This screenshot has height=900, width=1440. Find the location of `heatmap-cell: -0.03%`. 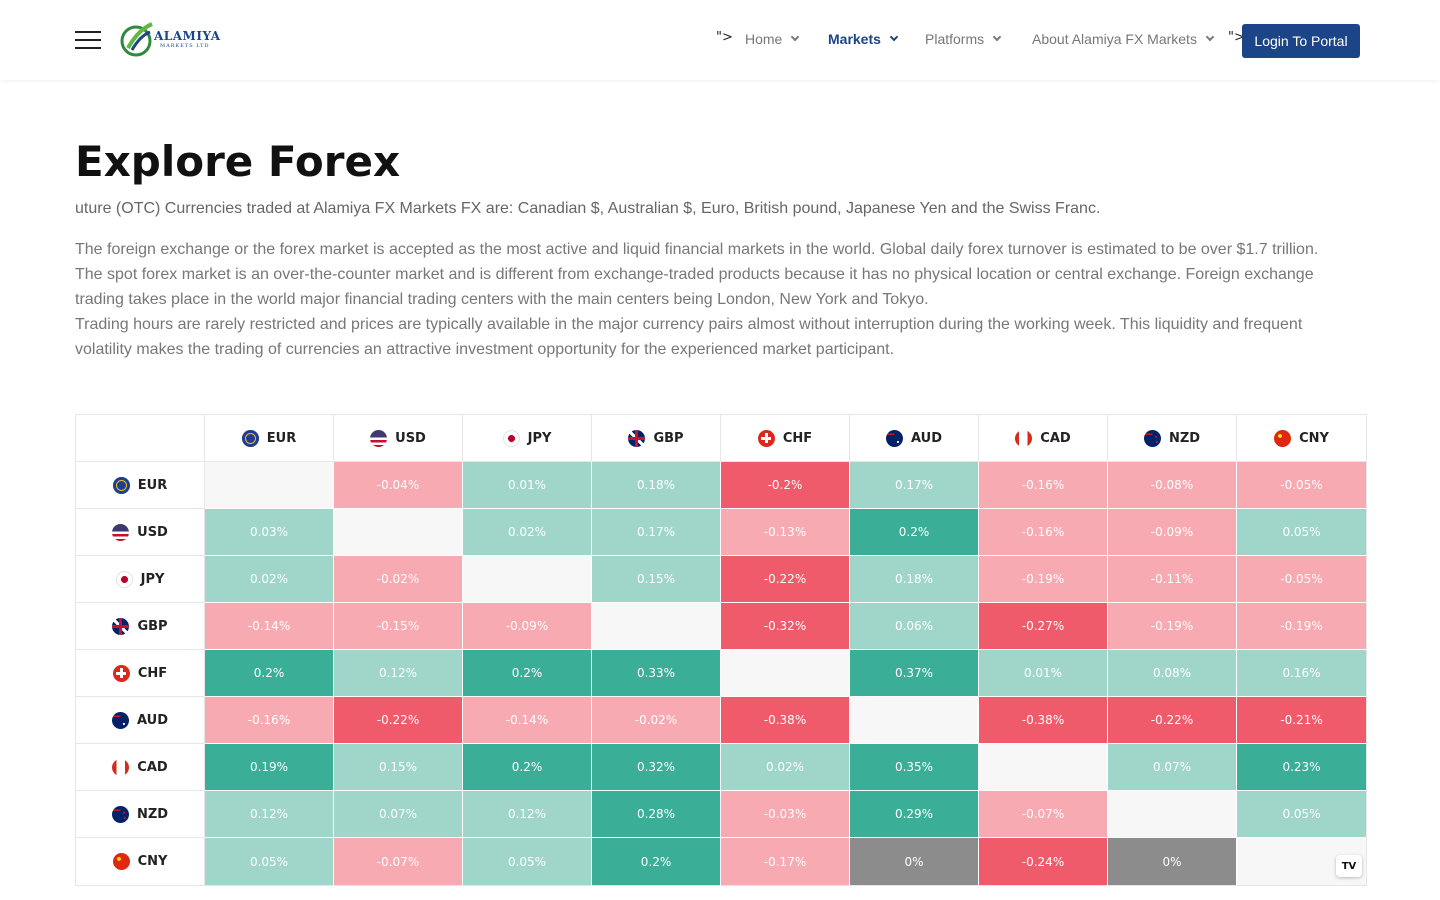

heatmap-cell: -0.03% is located at coordinates (785, 814).